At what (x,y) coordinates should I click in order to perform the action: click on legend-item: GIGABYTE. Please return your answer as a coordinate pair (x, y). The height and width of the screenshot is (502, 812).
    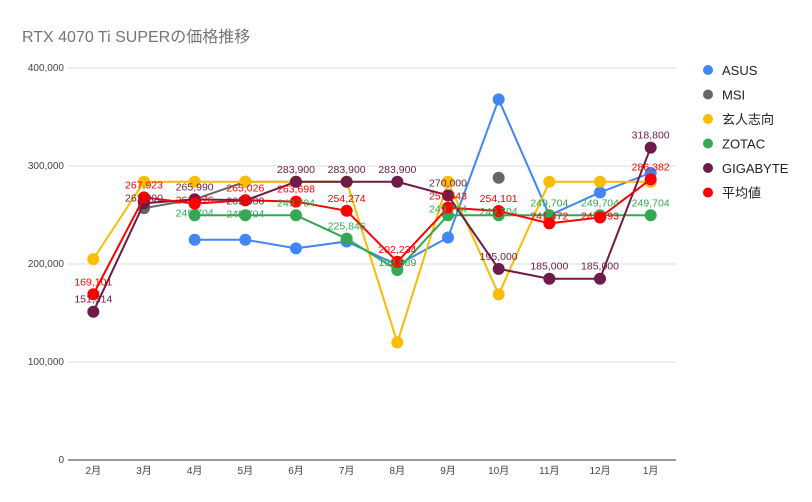
    Looking at the image, I should click on (746, 168).